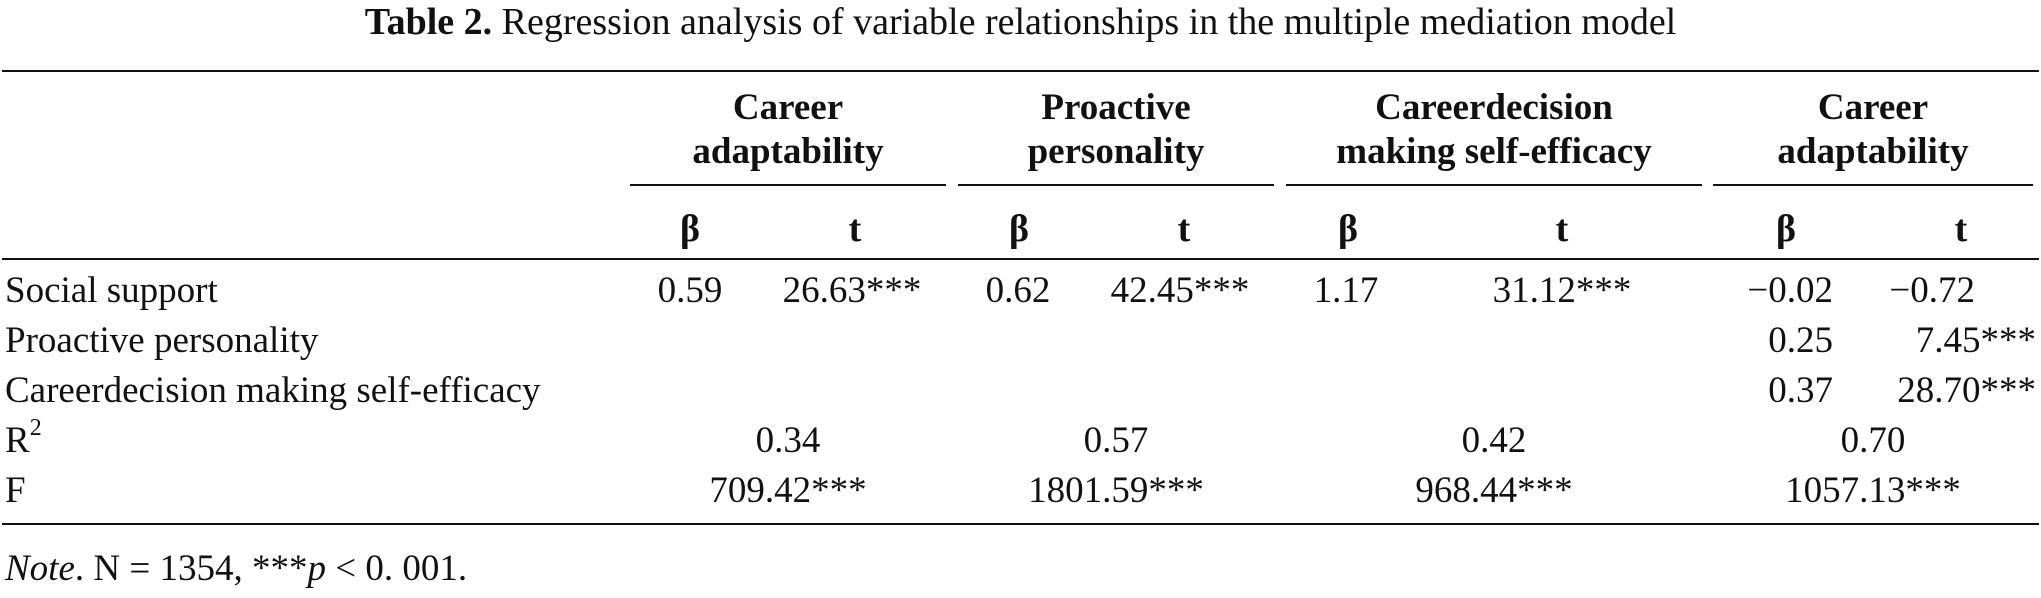 Image resolution: width=2041 pixels, height=598 pixels. I want to click on table-cell: 0.25, so click(1800, 340).